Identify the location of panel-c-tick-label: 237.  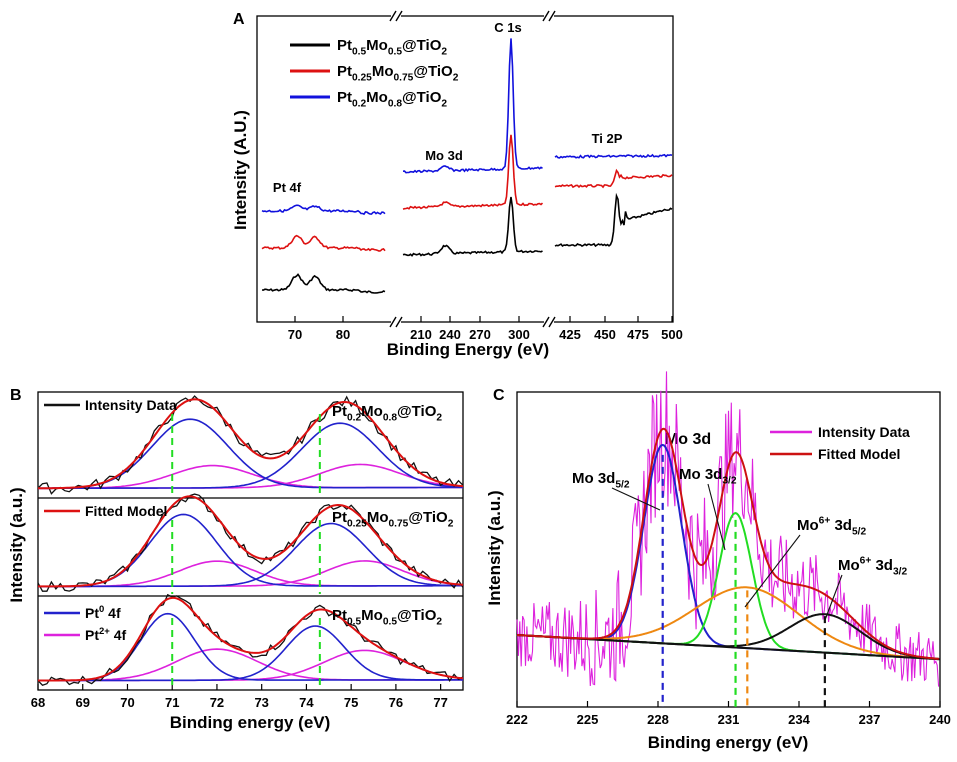
(870, 719).